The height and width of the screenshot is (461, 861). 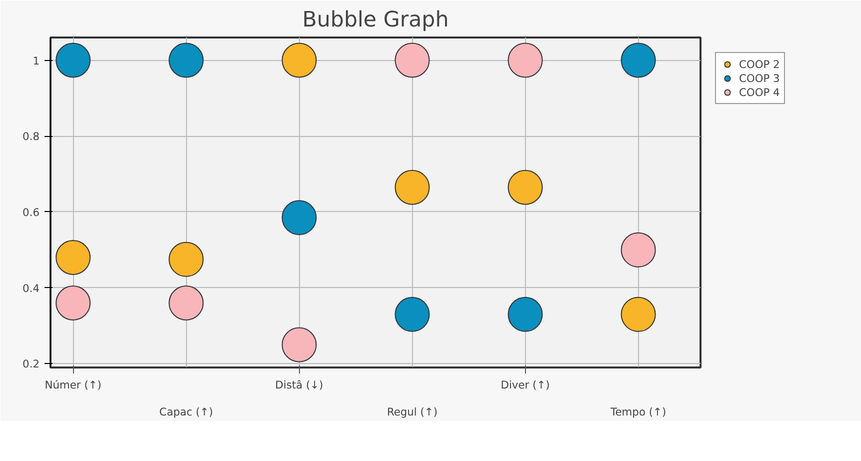 I want to click on x-tick-label: Tempo (↑), so click(x=638, y=412).